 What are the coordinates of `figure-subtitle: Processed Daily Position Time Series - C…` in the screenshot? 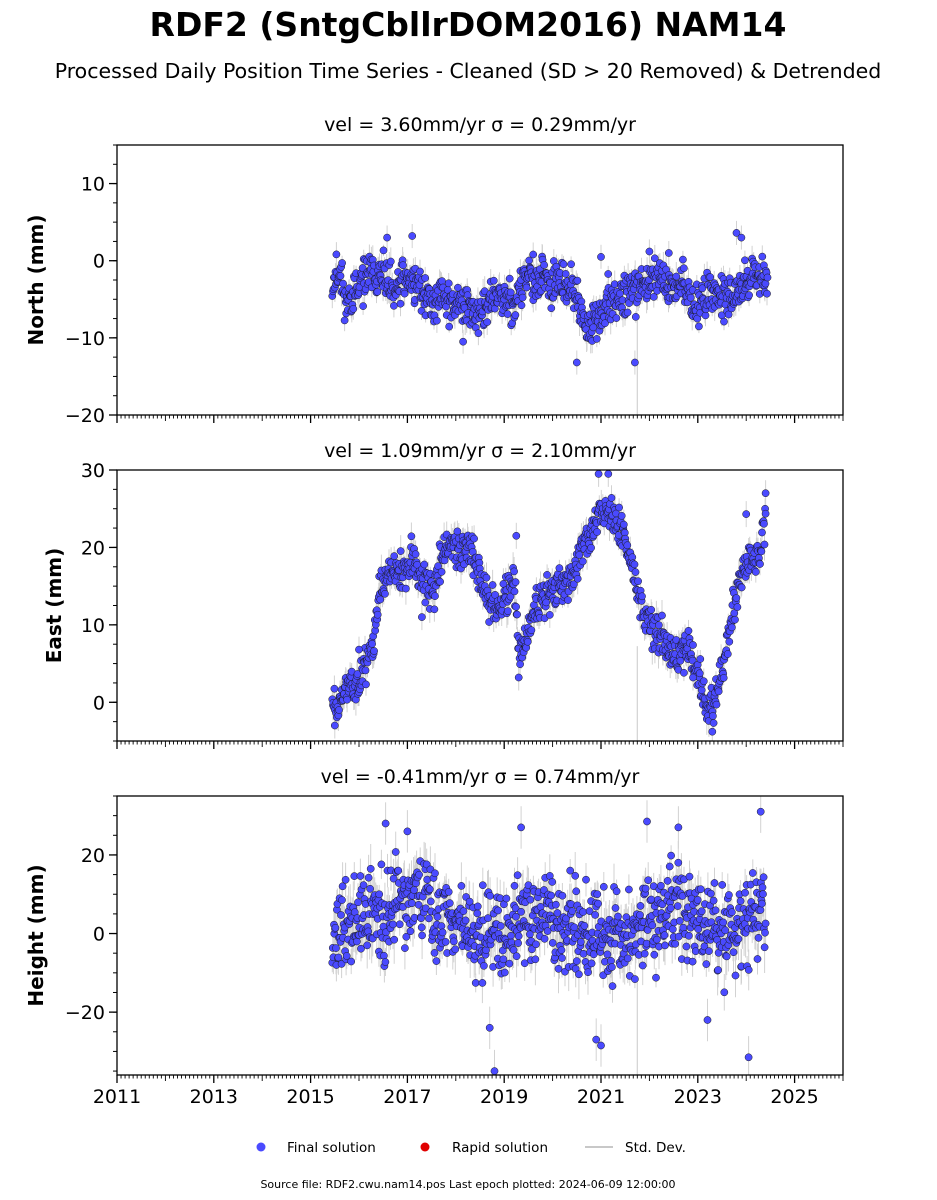 It's located at (468, 71).